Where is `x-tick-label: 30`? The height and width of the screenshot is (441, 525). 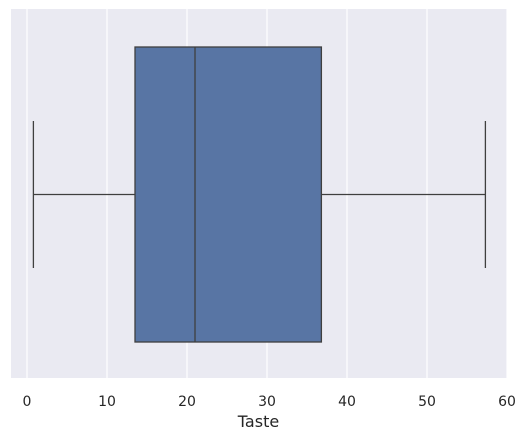
x-tick-label: 30 is located at coordinates (267, 402).